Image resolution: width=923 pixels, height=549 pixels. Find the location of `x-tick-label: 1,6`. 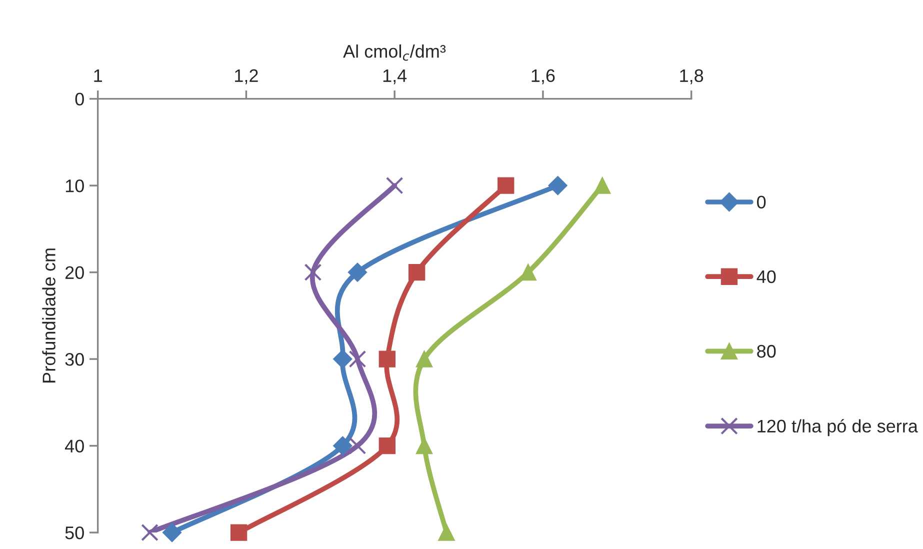

x-tick-label: 1,6 is located at coordinates (543, 76).